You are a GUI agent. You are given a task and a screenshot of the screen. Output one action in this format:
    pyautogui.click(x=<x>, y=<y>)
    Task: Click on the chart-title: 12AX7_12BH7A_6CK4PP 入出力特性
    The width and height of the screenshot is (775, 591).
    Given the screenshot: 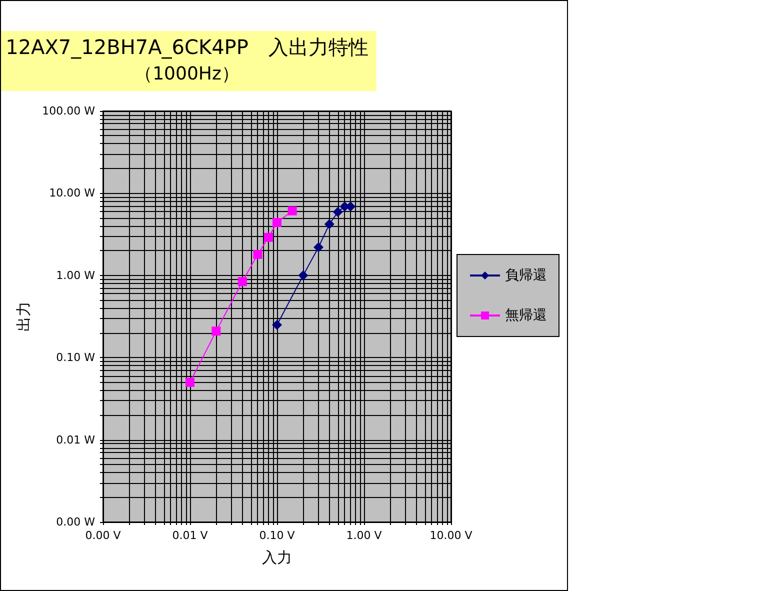 What is the action you would take?
    pyautogui.click(x=187, y=47)
    